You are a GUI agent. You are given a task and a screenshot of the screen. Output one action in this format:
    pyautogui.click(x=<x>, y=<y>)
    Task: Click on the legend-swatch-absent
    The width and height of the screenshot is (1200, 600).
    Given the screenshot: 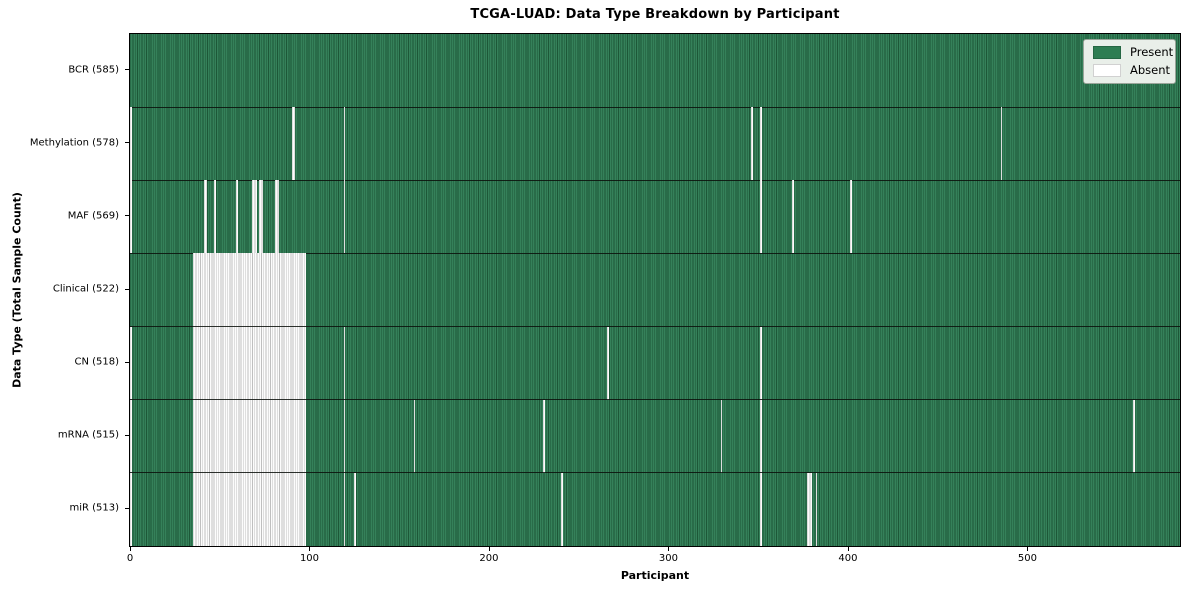 What is the action you would take?
    pyautogui.click(x=1107, y=70)
    